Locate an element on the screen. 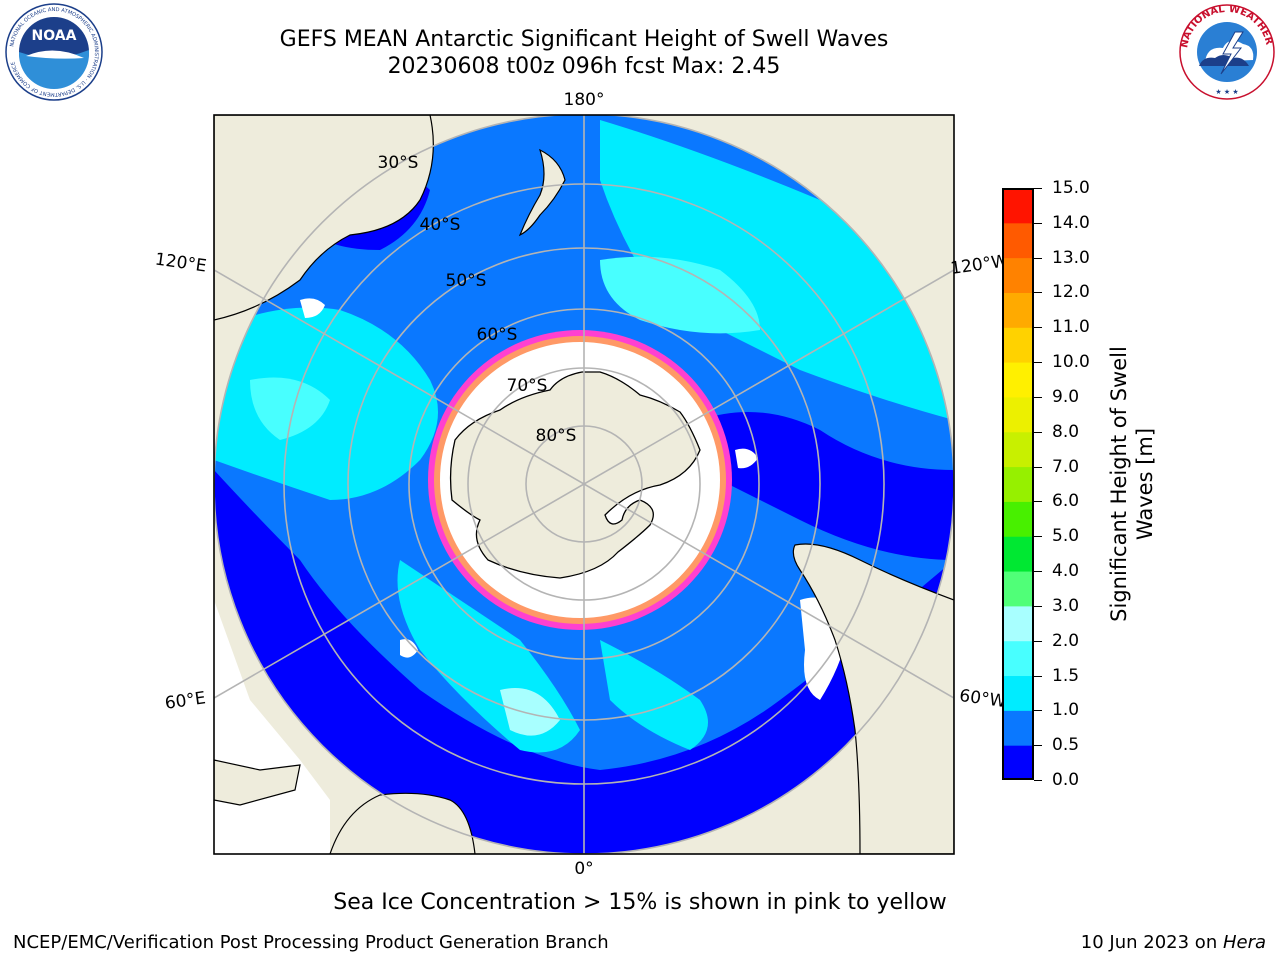 This screenshot has height=960, width=1280. colorbar-tick-label: 4.0 is located at coordinates (1066, 571).